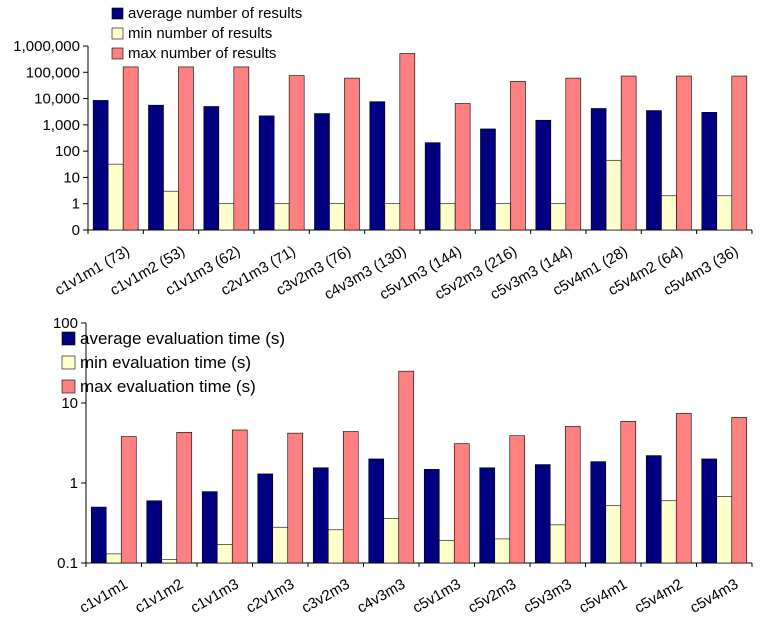  Describe the element at coordinates (46, 46) in the screenshot. I see `y-tick-label: 1,000,000` at that location.